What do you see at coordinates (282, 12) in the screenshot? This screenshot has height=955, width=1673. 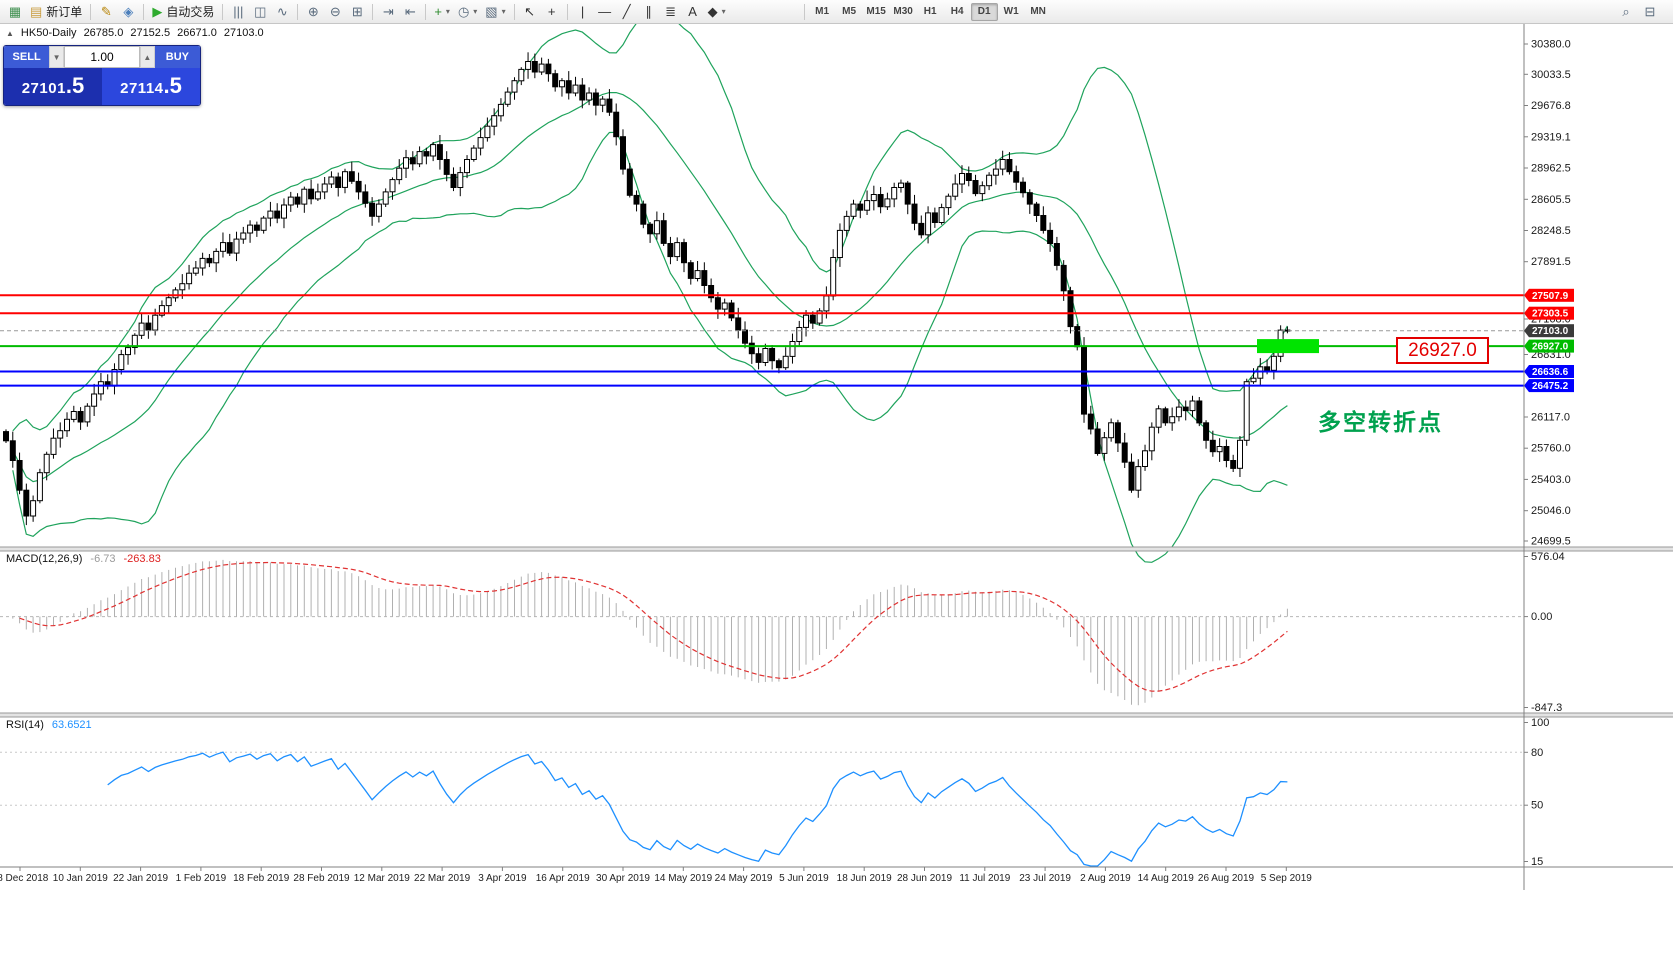 I see `line-chart-button: ∿` at bounding box center [282, 12].